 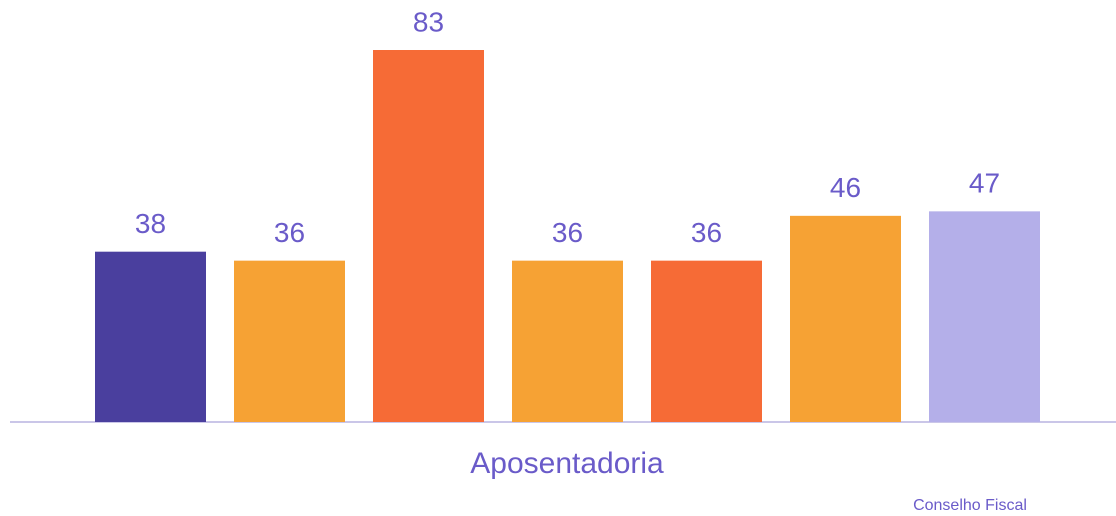 What do you see at coordinates (984, 183) in the screenshot?
I see `data-label: 47` at bounding box center [984, 183].